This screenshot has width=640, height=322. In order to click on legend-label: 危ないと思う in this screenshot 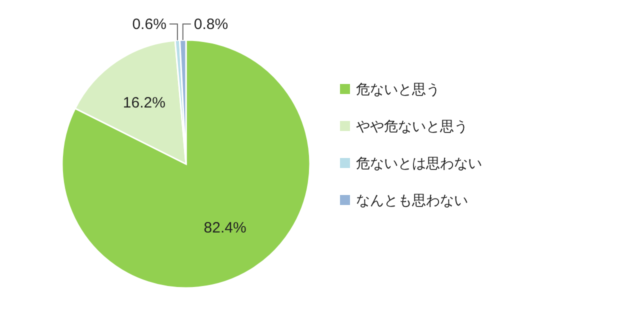, I will do `click(398, 89)`.